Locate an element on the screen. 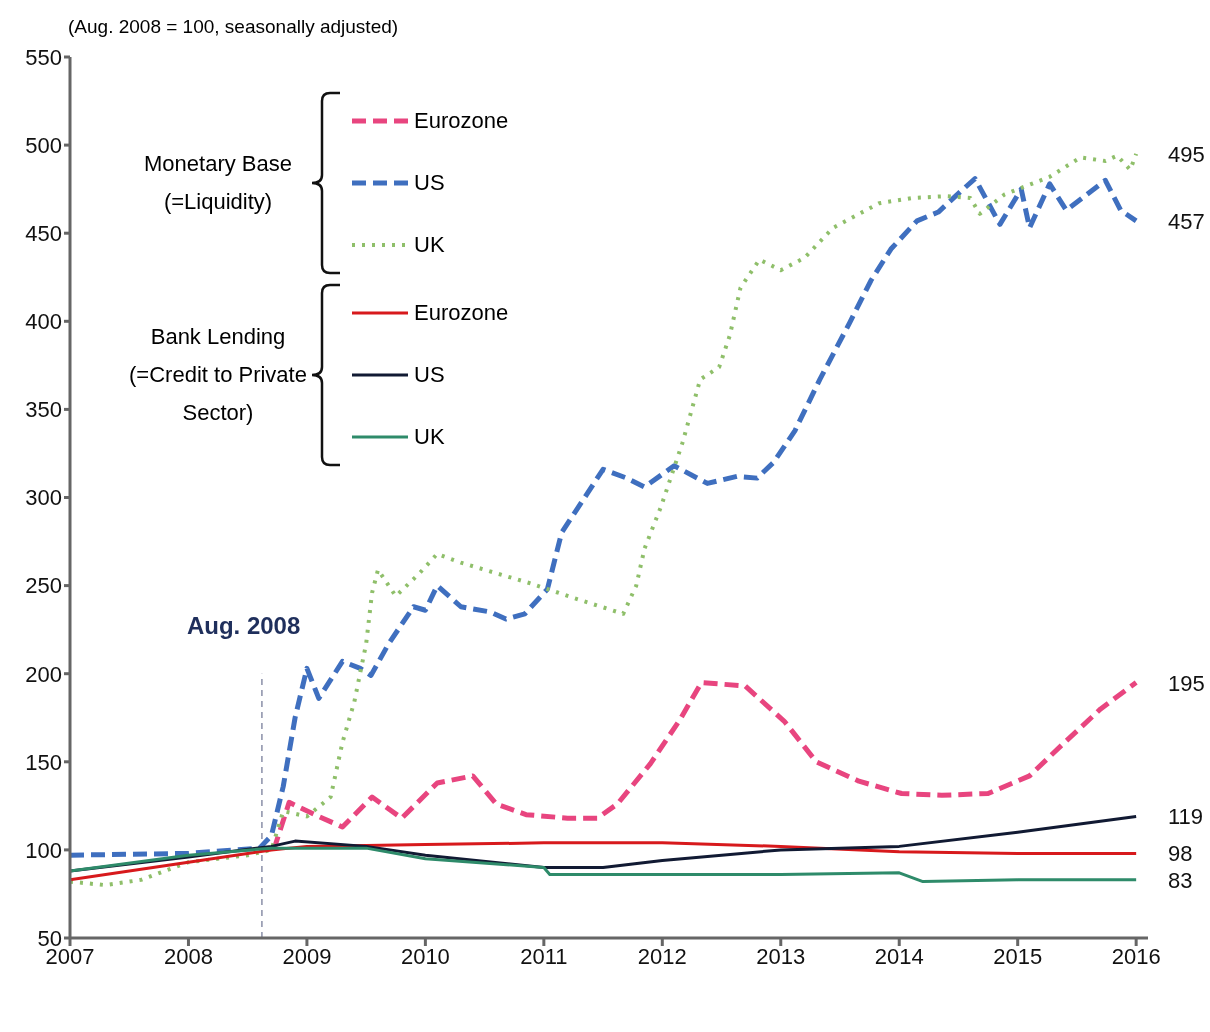 This screenshot has width=1210, height=1032. data-label: 98 is located at coordinates (1180, 854).